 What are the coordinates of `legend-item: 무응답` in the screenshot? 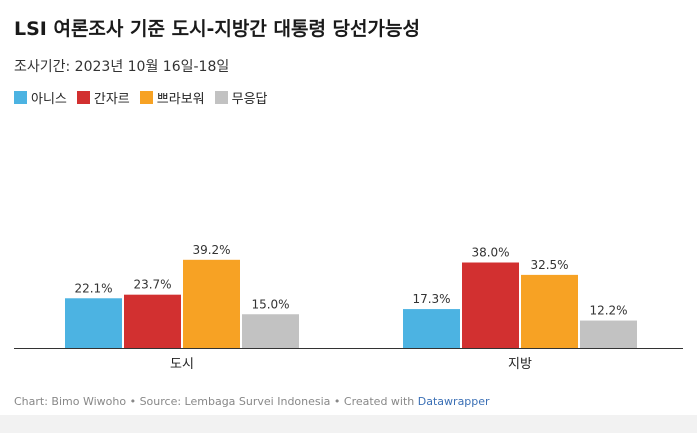 It's located at (241, 97).